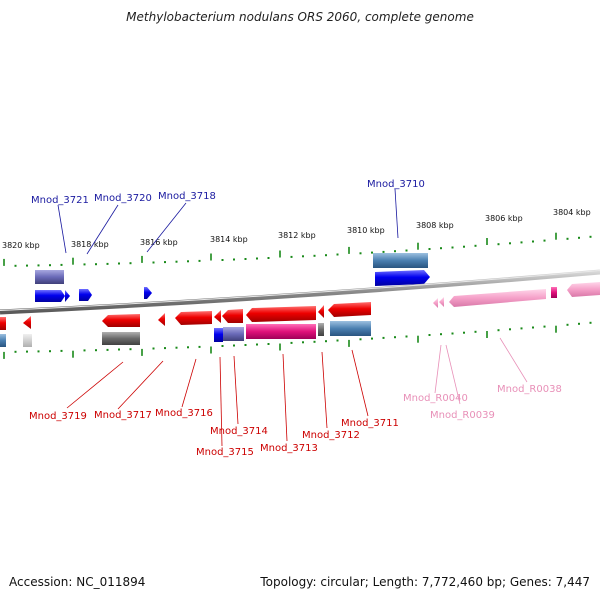  Describe the element at coordinates (58, 416) in the screenshot. I see `gene-label-mnod-3719: Mnod_3719` at that location.